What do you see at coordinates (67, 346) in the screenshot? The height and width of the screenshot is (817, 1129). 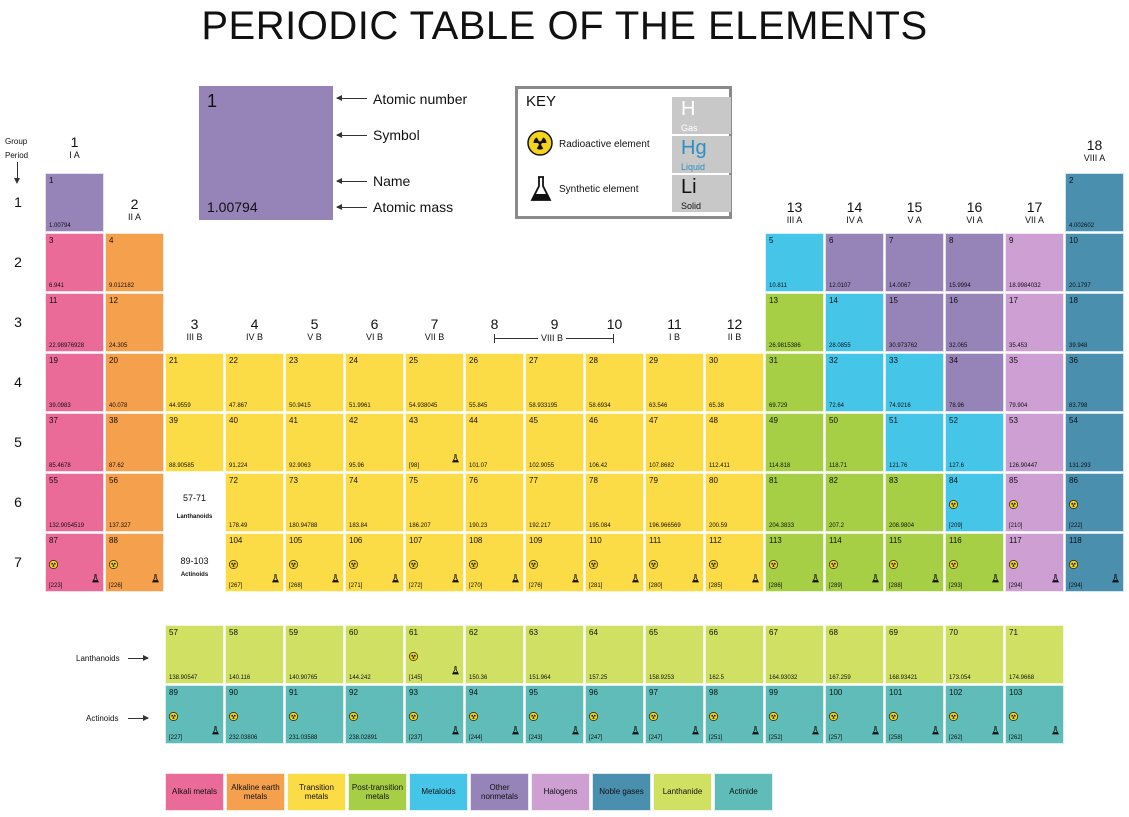 I see `element-mass: 22.98976928` at bounding box center [67, 346].